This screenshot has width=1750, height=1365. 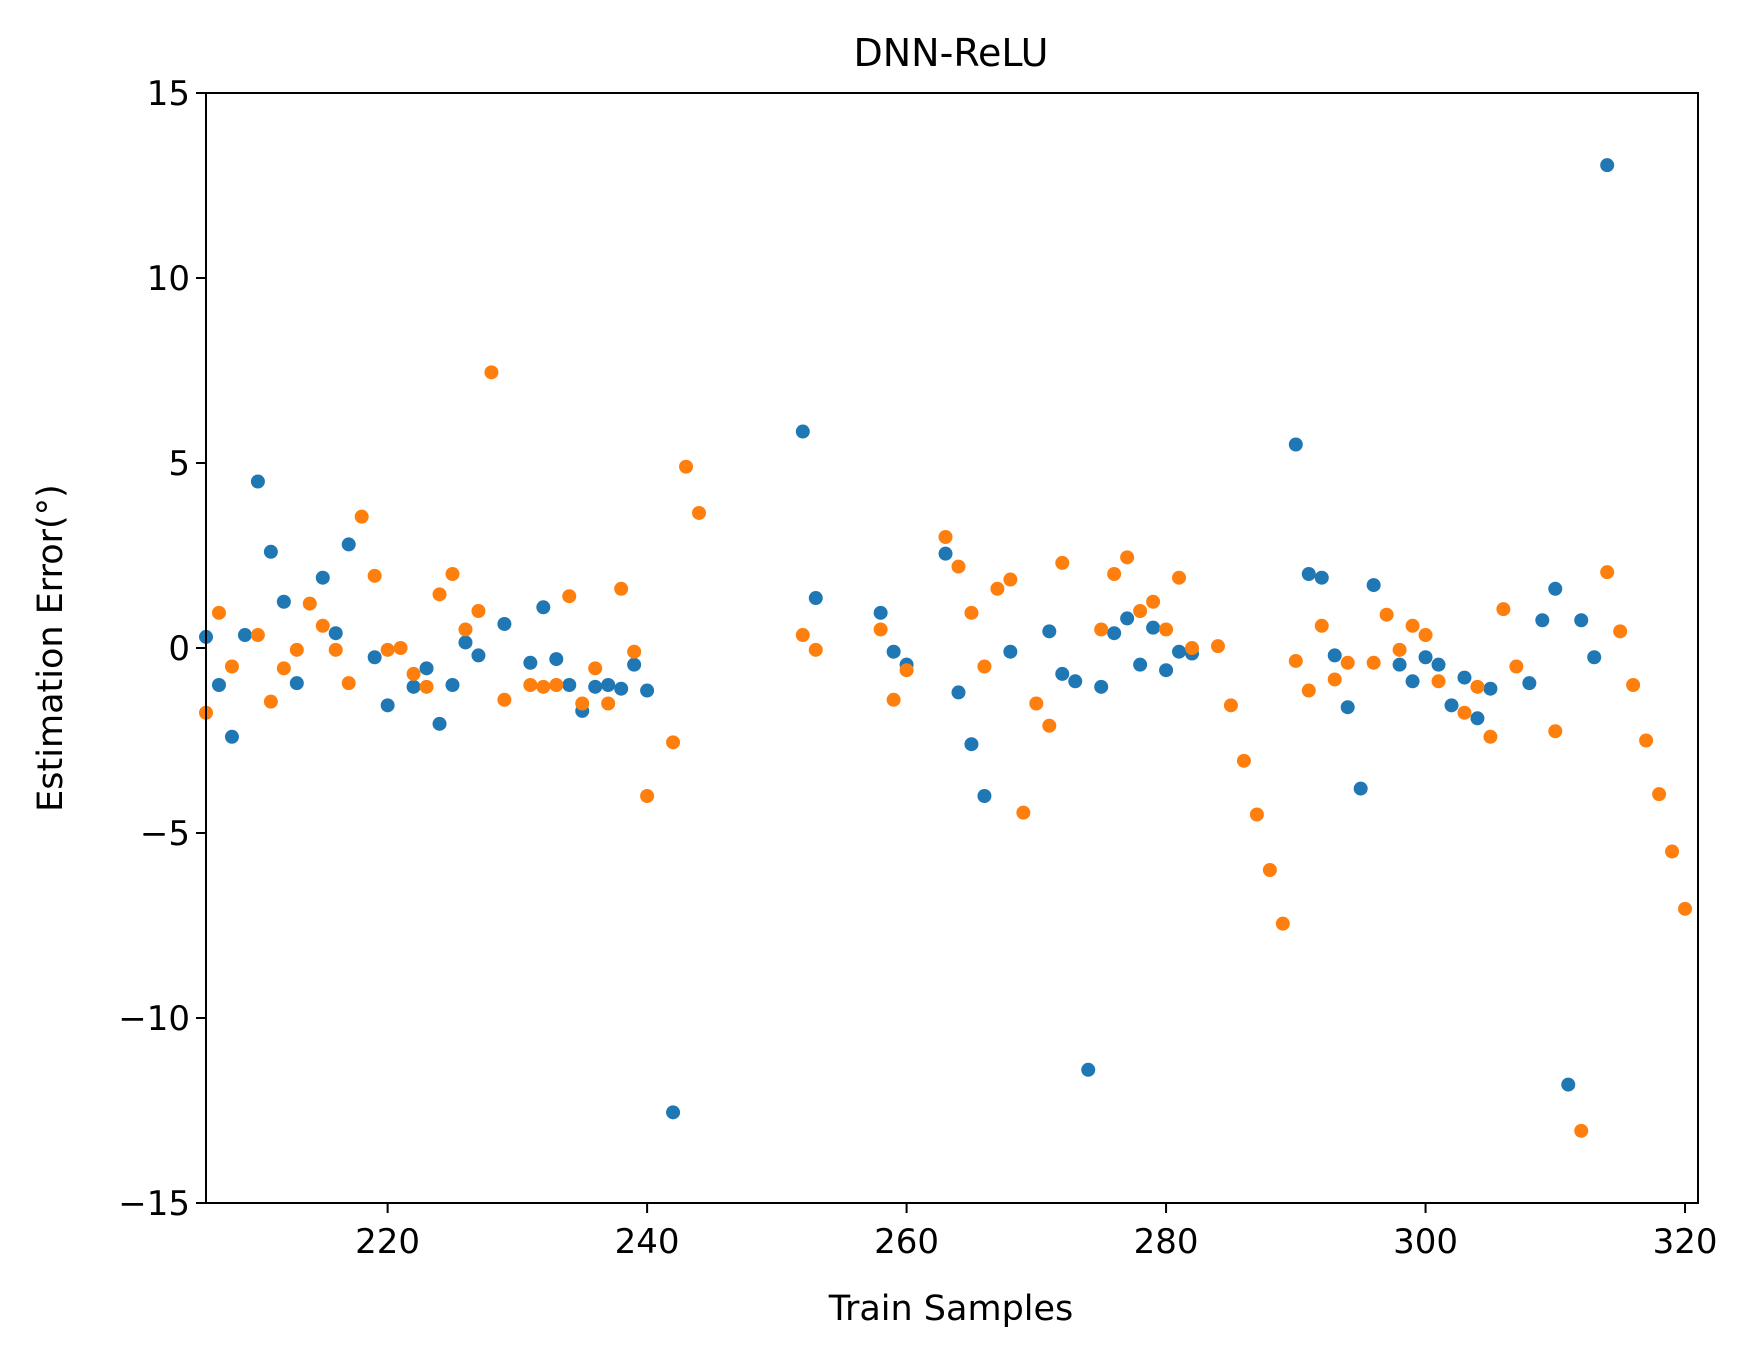 What do you see at coordinates (1036, 1232) in the screenshot?
I see `x-axis: 220 240 260 280 300 320` at bounding box center [1036, 1232].